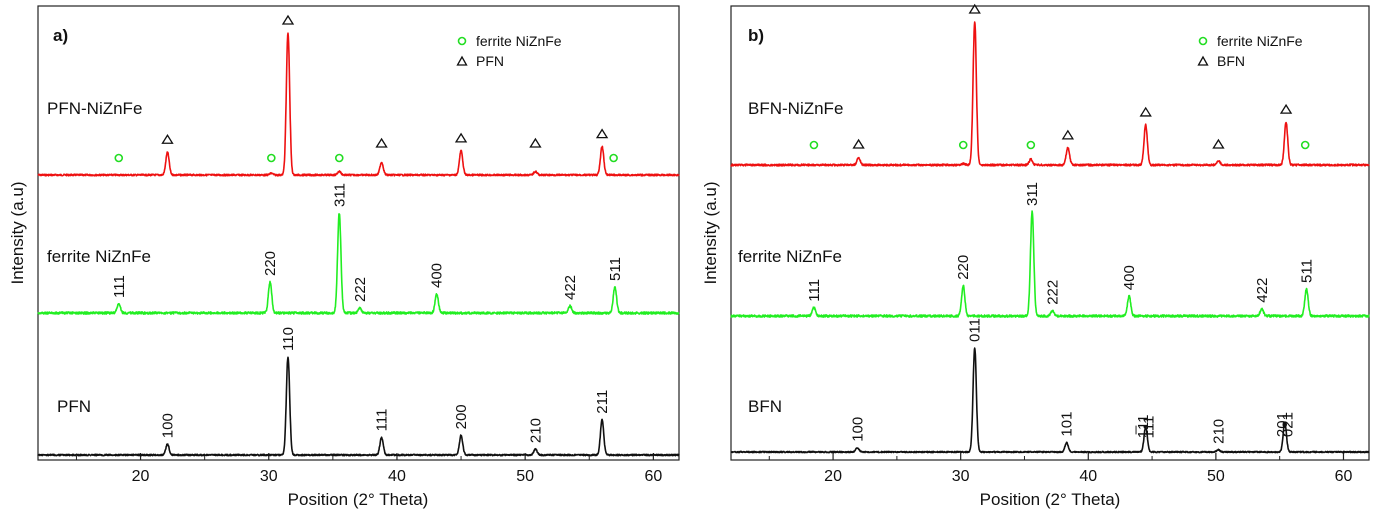 This screenshot has height=512, width=1375. Describe the element at coordinates (60, 35) in the screenshot. I see `panel-label: a)` at that location.